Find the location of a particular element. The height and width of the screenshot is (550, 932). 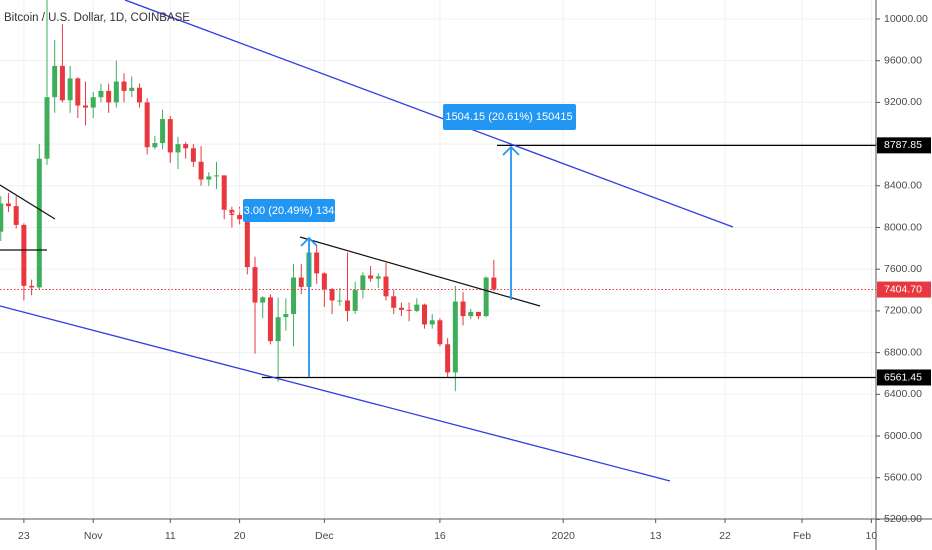

annotation-box is located at coordinates (289, 210).